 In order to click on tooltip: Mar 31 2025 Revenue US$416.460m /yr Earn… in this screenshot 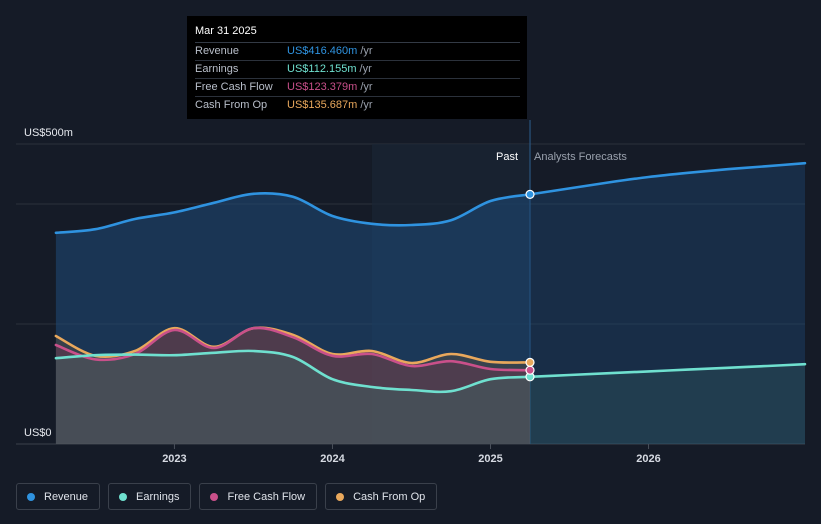, I will do `click(357, 67)`.